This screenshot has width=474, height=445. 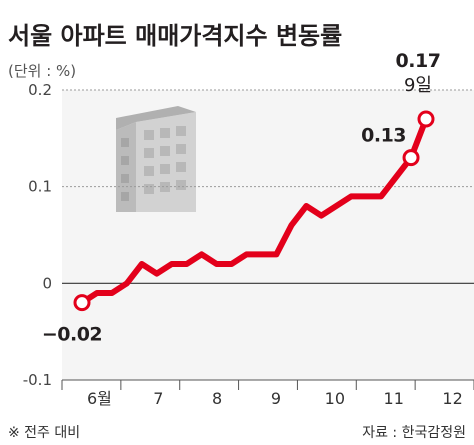 What do you see at coordinates (37, 235) in the screenshot?
I see `y-axis: 0.2 0.1 0 -0.1` at bounding box center [37, 235].